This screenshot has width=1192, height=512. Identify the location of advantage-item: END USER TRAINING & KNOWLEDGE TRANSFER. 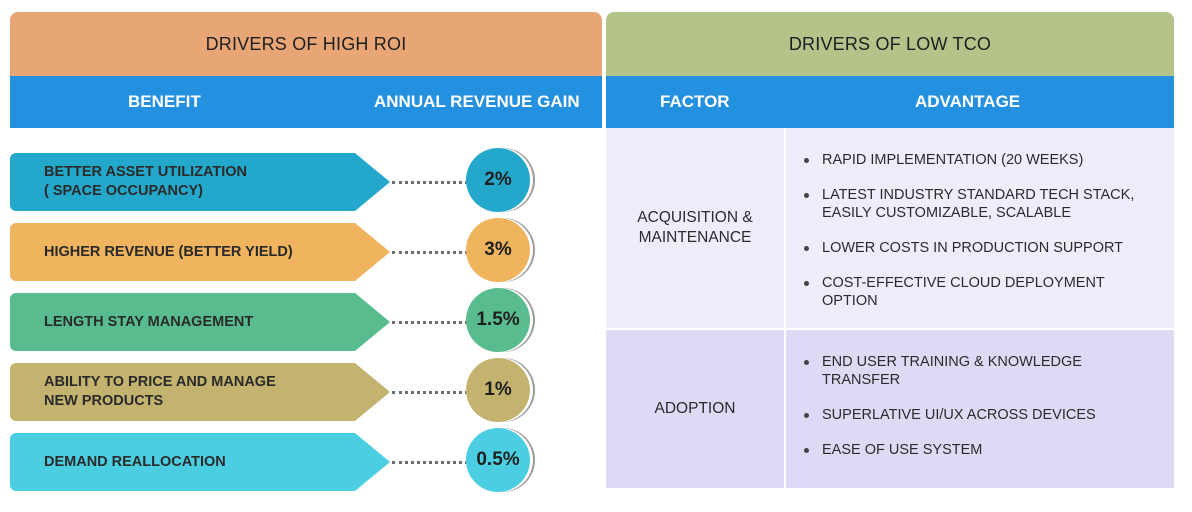
(983, 371).